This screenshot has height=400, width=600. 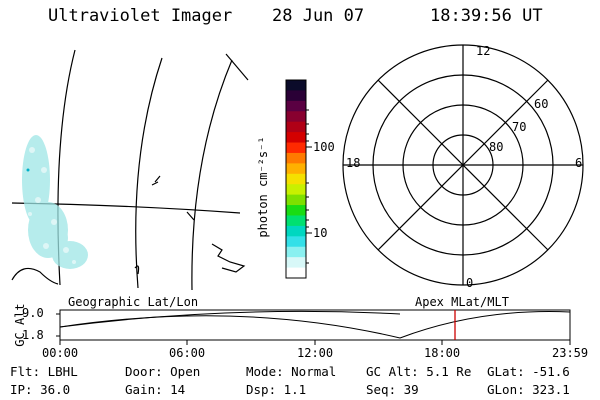 What do you see at coordinates (442, 353) in the screenshot?
I see `timeline-x-tick: 18:00` at bounding box center [442, 353].